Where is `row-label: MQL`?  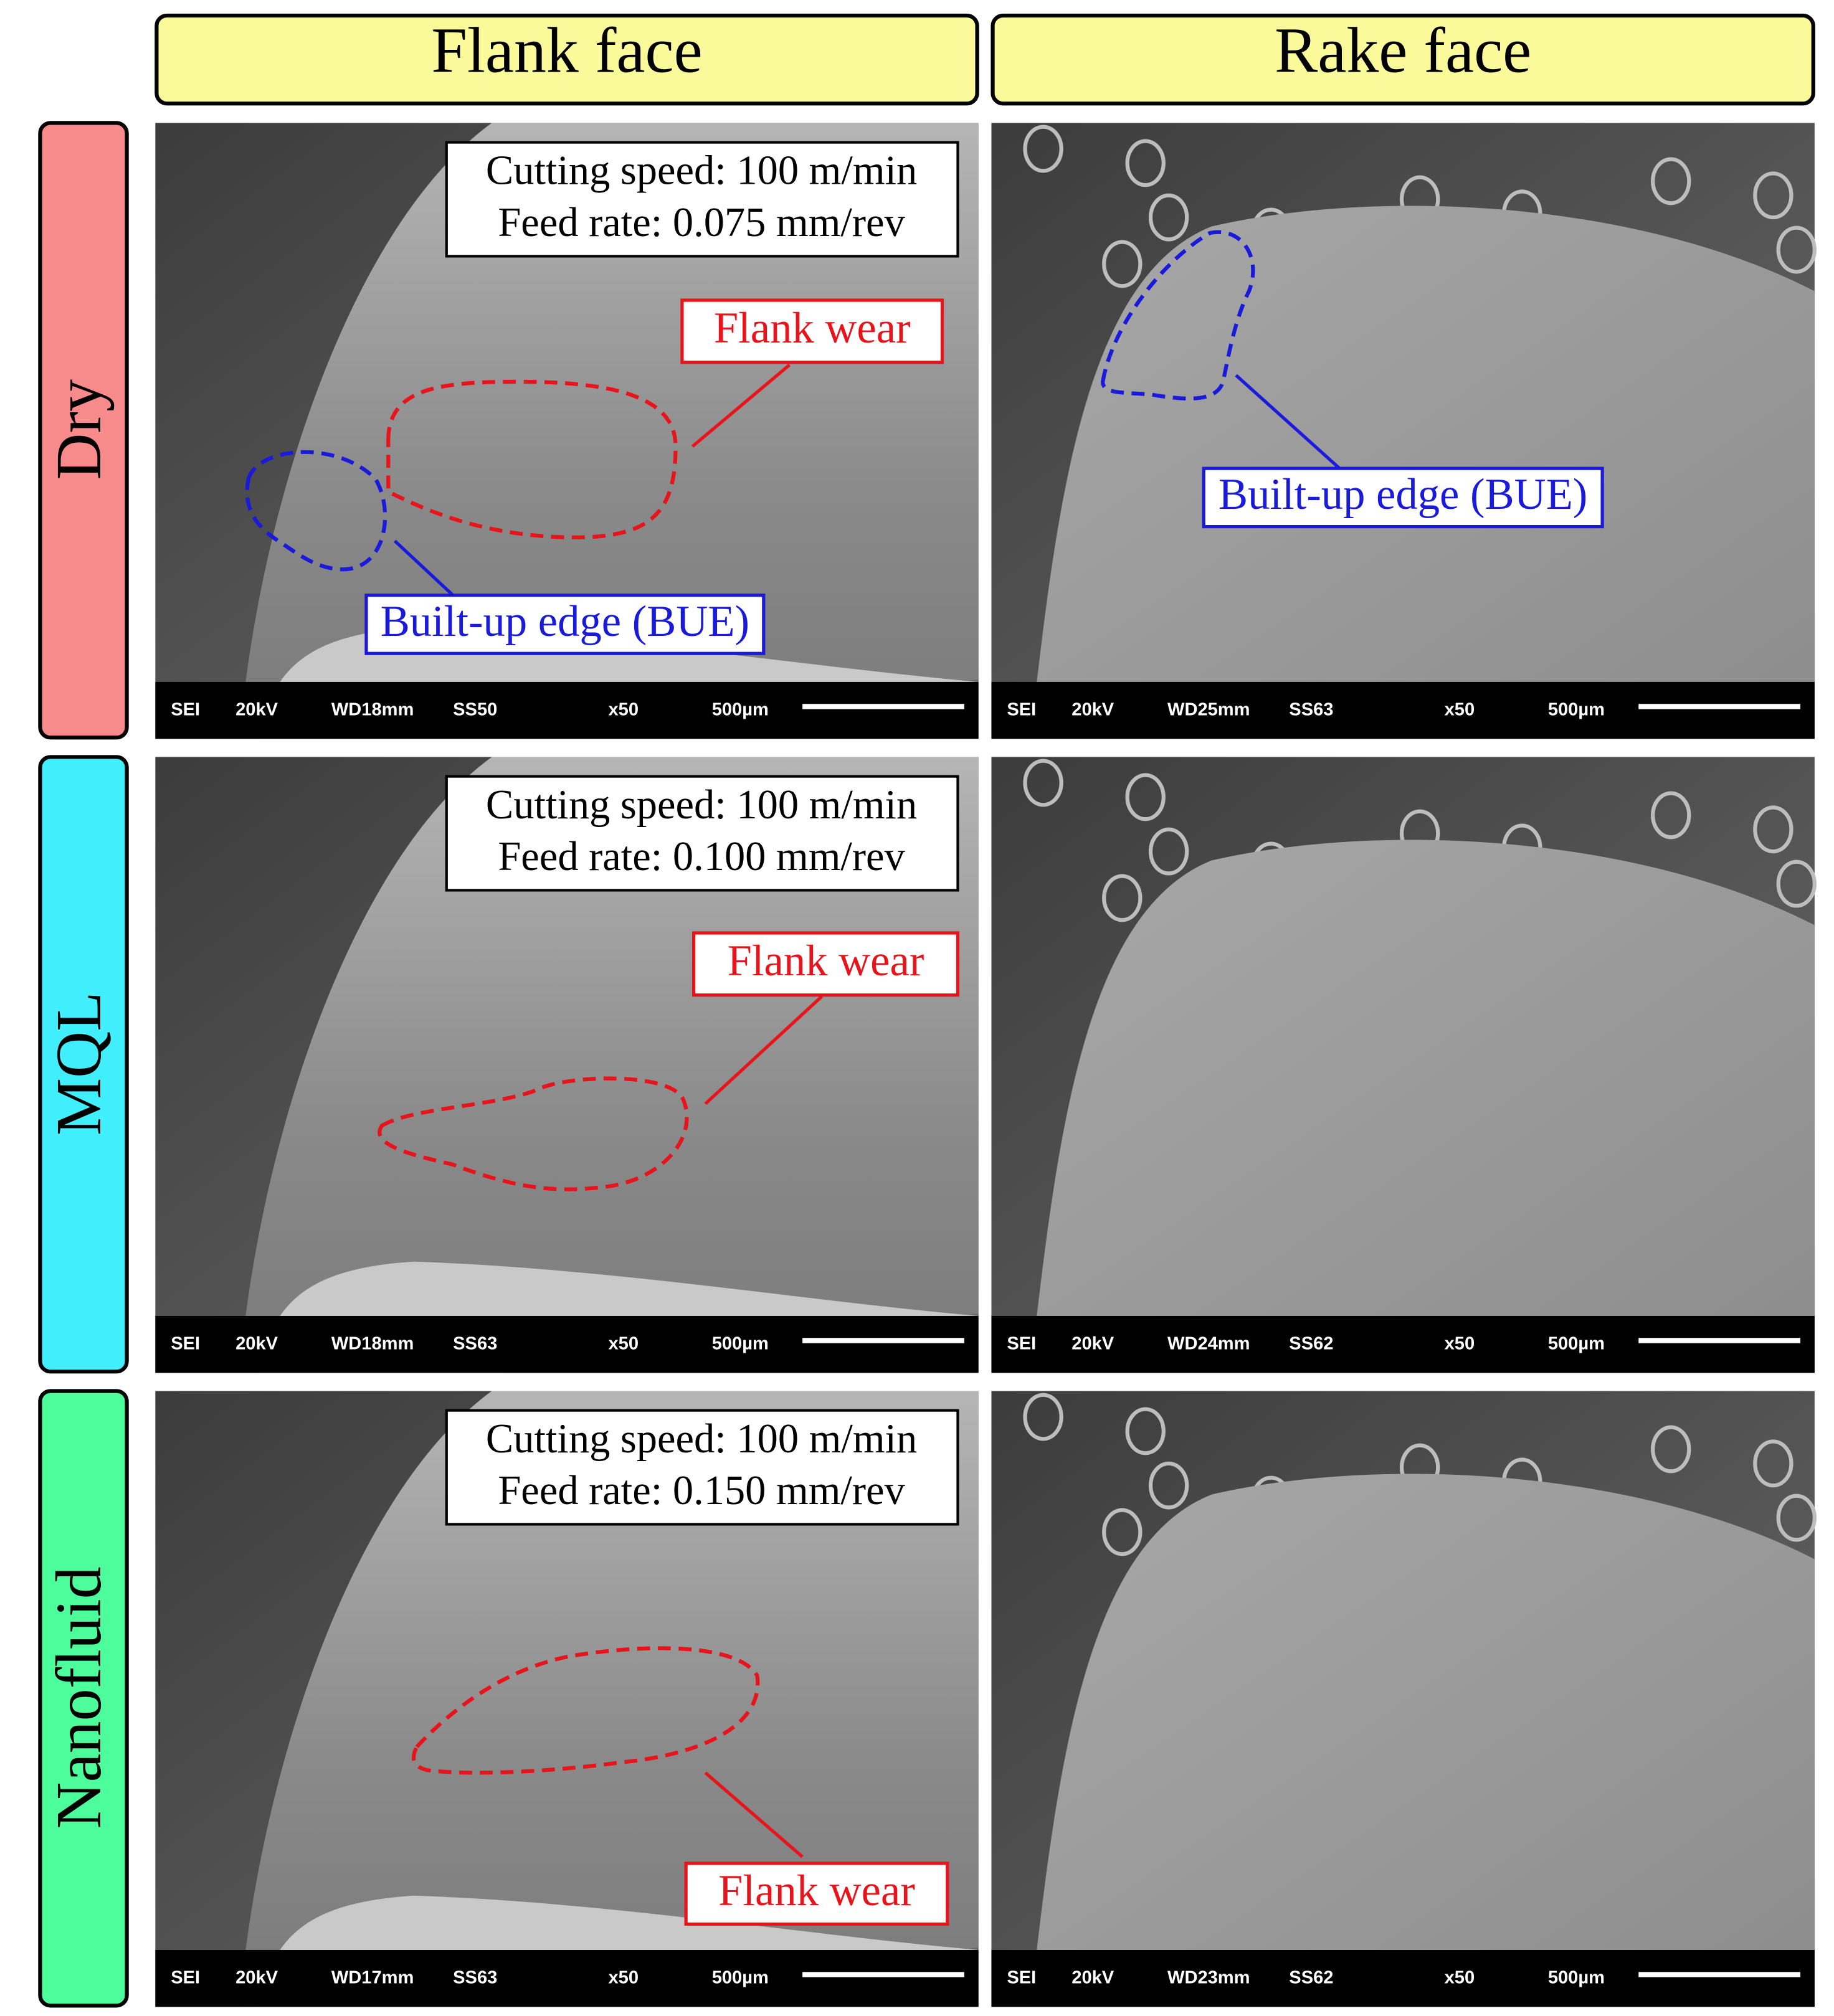
row-label: MQL is located at coordinates (79, 1063).